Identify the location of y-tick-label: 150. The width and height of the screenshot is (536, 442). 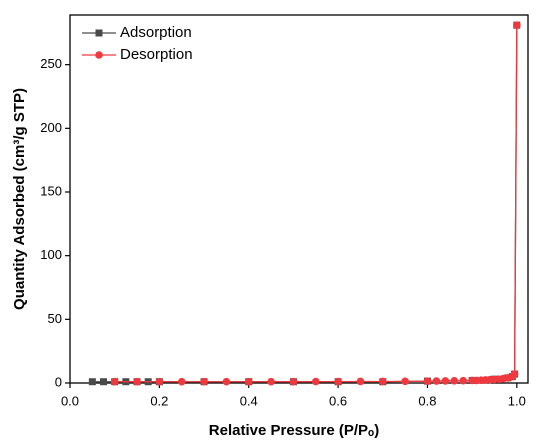
(51, 190).